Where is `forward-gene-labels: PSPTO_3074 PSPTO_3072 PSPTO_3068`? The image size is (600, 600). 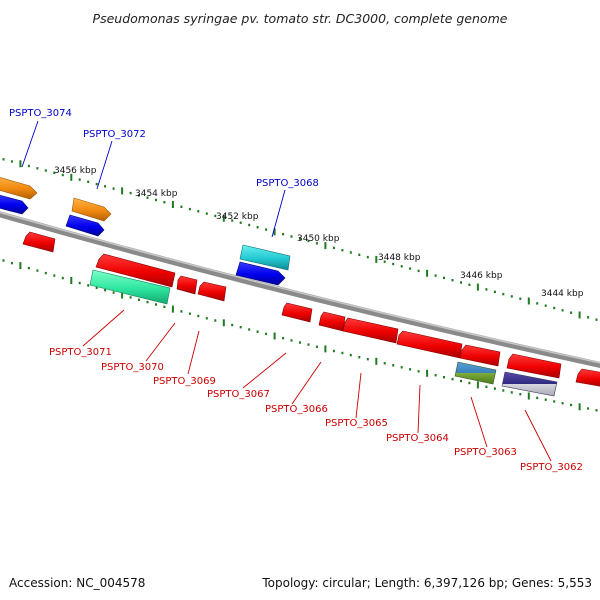 forward-gene-labels: PSPTO_3074 PSPTO_3072 PSPTO_3068 is located at coordinates (164, 148).